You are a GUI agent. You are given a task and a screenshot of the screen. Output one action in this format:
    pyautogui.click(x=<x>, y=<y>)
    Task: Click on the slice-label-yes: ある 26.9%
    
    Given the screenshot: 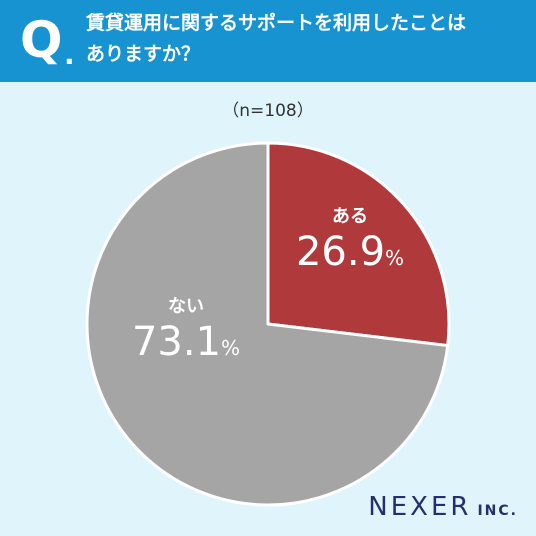 What is the action you would take?
    pyautogui.click(x=350, y=244)
    